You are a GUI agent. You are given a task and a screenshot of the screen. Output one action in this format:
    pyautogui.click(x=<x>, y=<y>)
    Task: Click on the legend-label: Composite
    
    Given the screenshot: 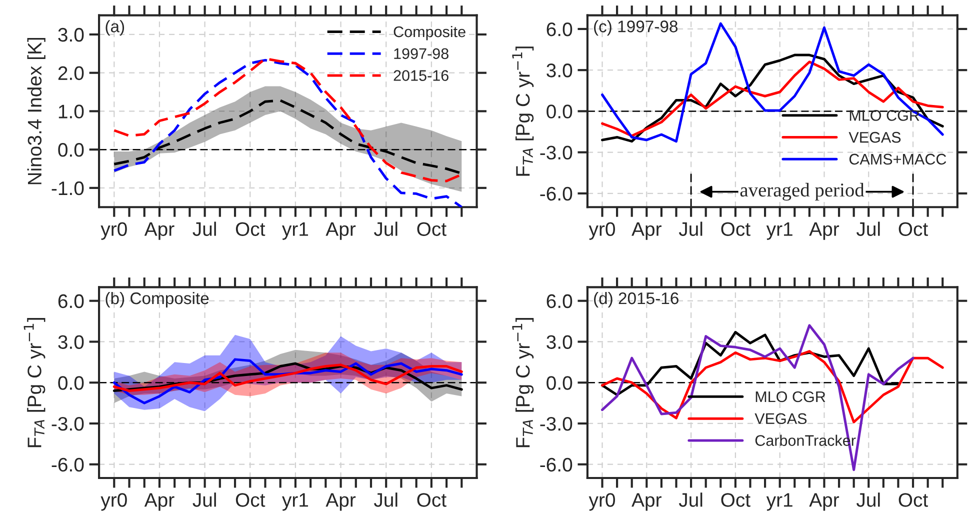 What is the action you would take?
    pyautogui.click(x=430, y=33)
    